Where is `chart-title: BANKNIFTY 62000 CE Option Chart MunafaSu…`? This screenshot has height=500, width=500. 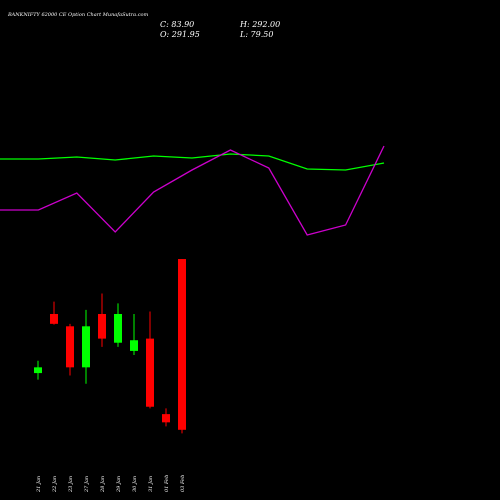
chart-title: BANKNIFTY 62000 CE Option Chart MunafaSu… is located at coordinates (78, 15).